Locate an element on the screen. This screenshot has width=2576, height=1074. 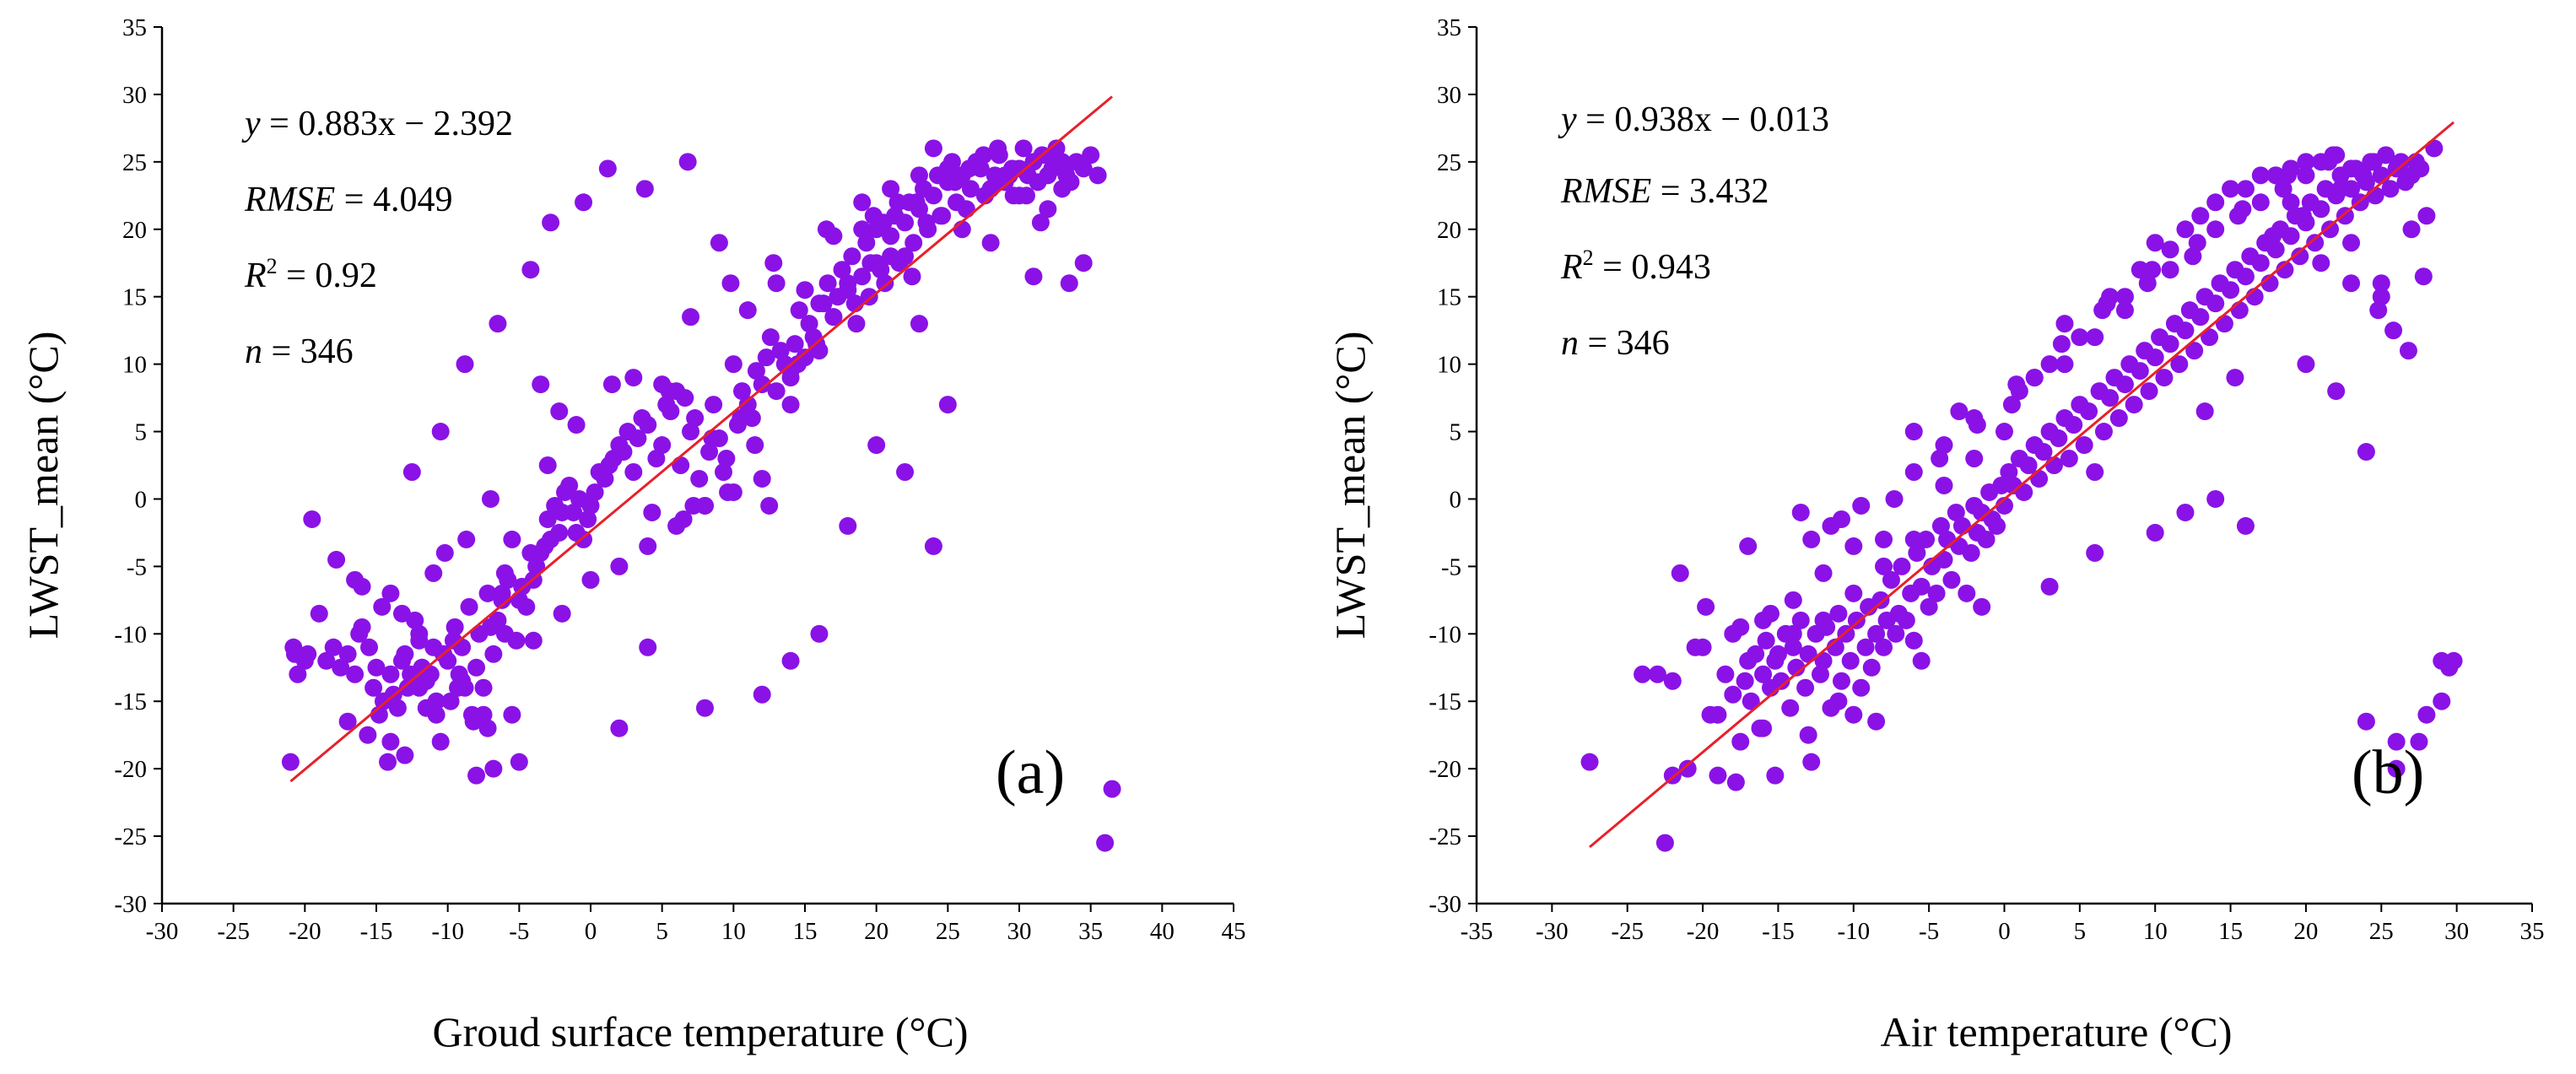
x-tick-label: 35 is located at coordinates (2532, 931).